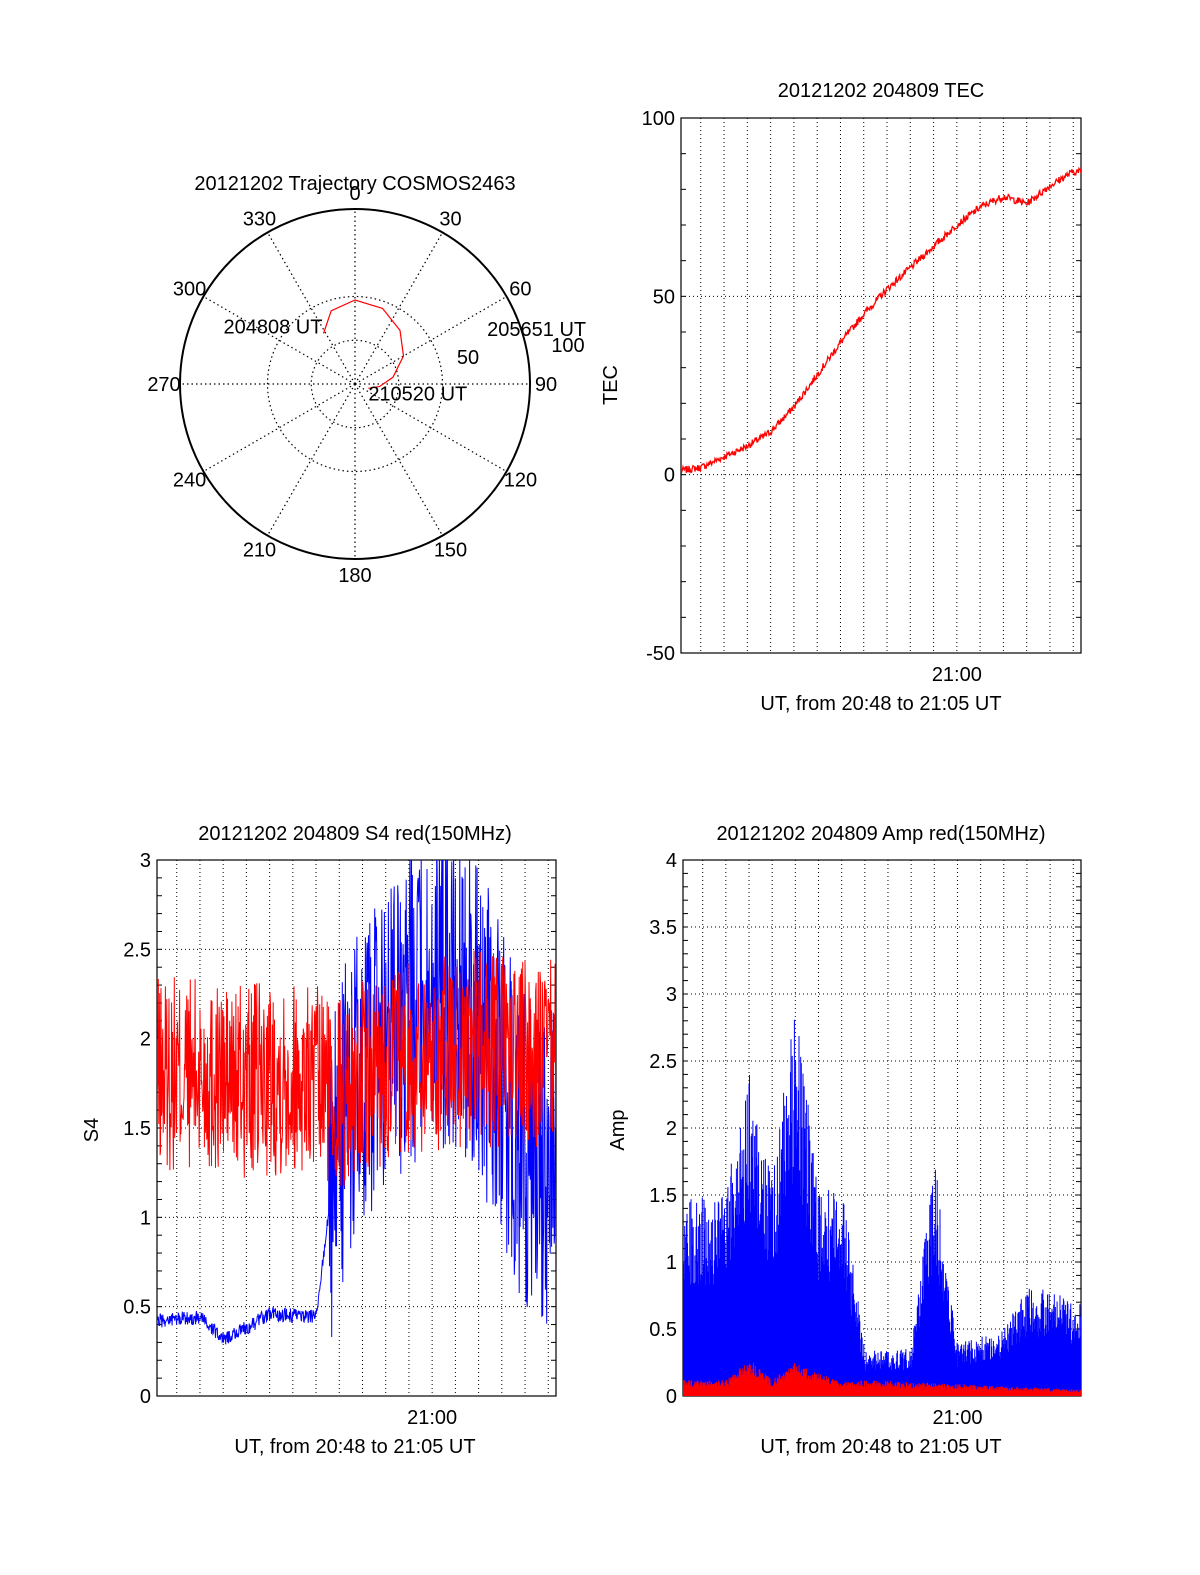 This screenshot has height=1575, width=1200. I want to click on amp-plot-area: 0 0.5 1 1.5 2 2.5 3 3.5 4 21:00, so click(865, 1139).